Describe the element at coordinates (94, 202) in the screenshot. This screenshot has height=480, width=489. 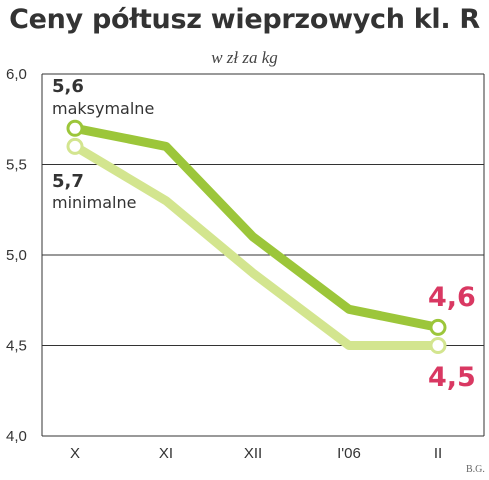
I see `series-min-name: minimalne` at that location.